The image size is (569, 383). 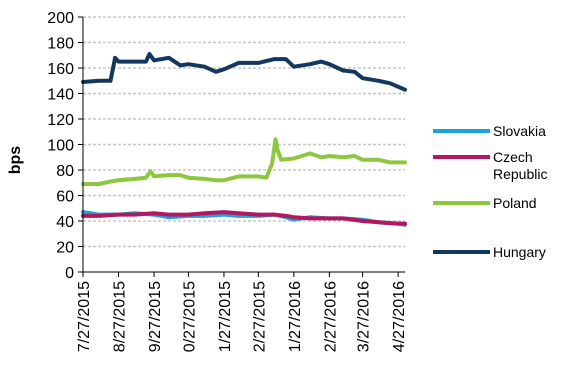 What do you see at coordinates (515, 203) in the screenshot?
I see `legend-label: Poland` at bounding box center [515, 203].